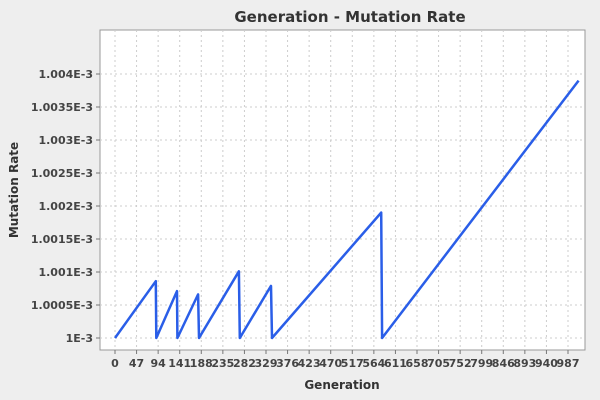 The width and height of the screenshot is (600, 400). What do you see at coordinates (417, 363) in the screenshot?
I see `x-tick-label: 658` at bounding box center [417, 363].